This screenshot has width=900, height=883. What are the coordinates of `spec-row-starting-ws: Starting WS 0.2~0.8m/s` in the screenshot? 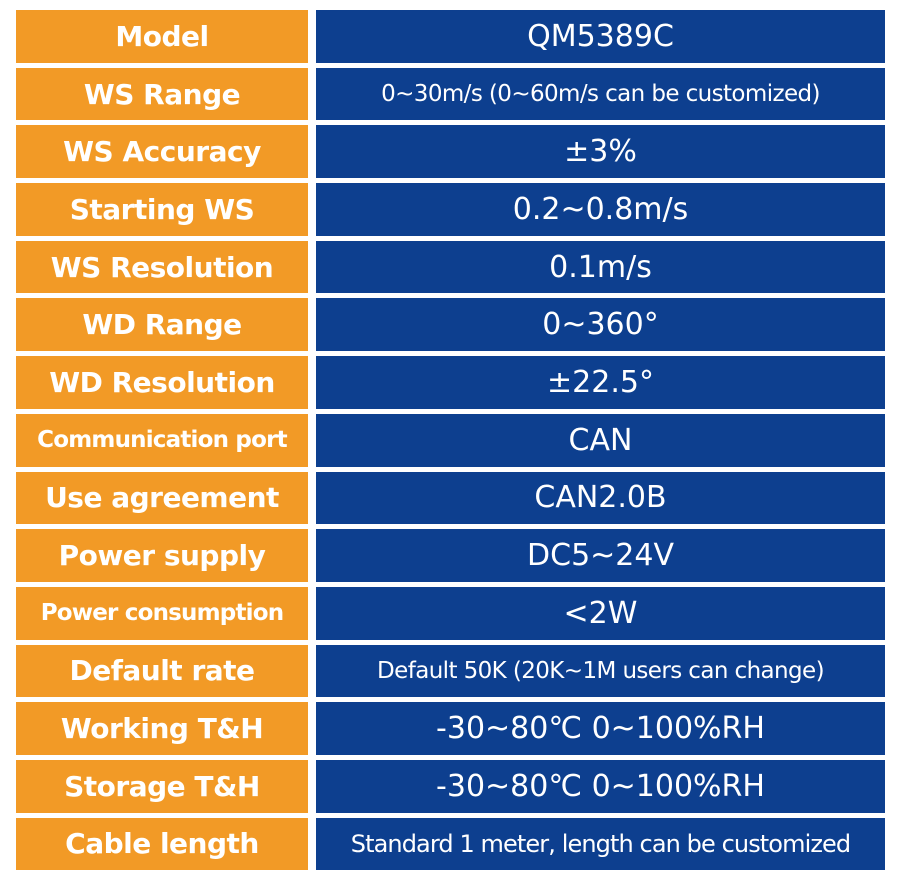 It's located at (450, 209).